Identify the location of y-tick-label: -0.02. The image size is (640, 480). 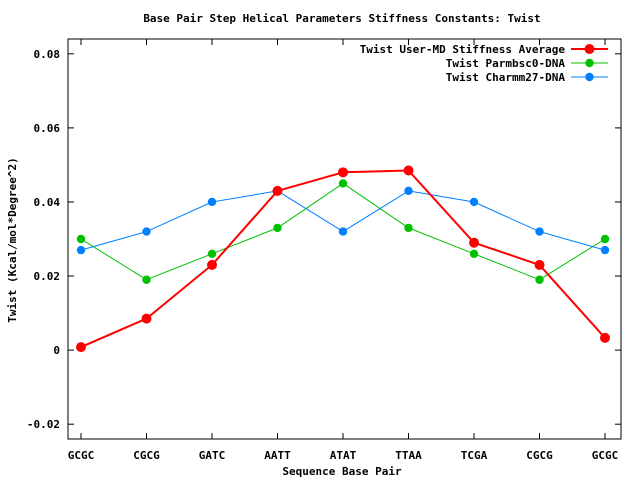
(43, 424).